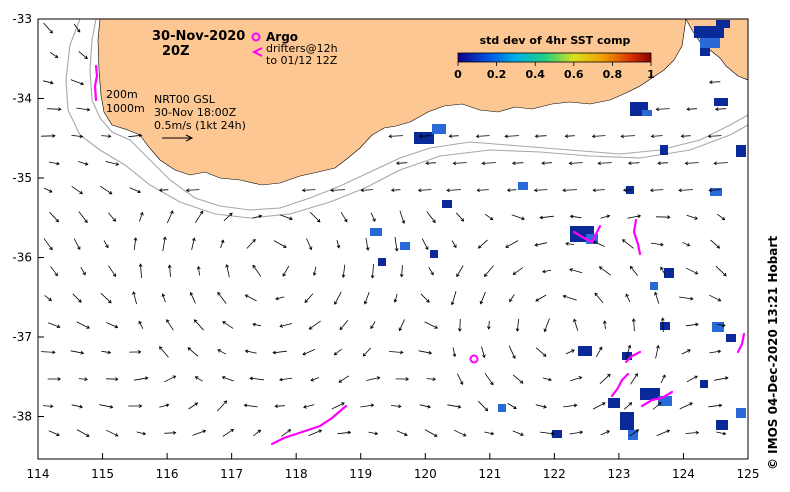 The width and height of the screenshot is (790, 492). What do you see at coordinates (22, 258) in the screenshot?
I see `y-tick-label: -36` at bounding box center [22, 258].